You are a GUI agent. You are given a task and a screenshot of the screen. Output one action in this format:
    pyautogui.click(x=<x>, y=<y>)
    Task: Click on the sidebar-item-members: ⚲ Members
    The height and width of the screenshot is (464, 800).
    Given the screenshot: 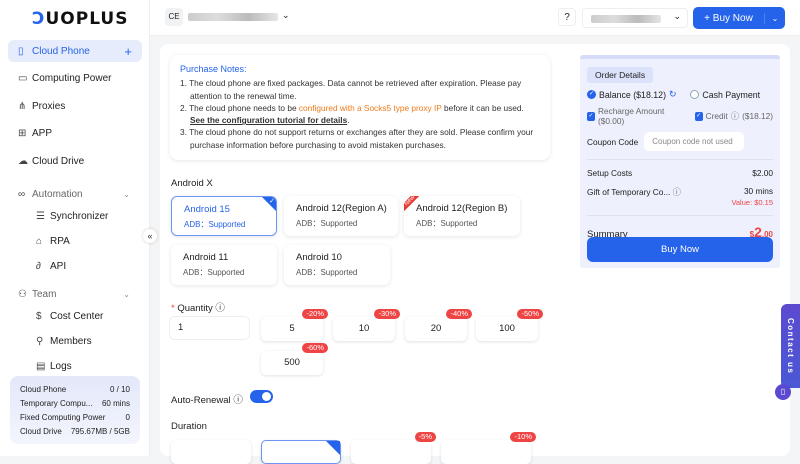 What is the action you would take?
    pyautogui.click(x=75, y=341)
    